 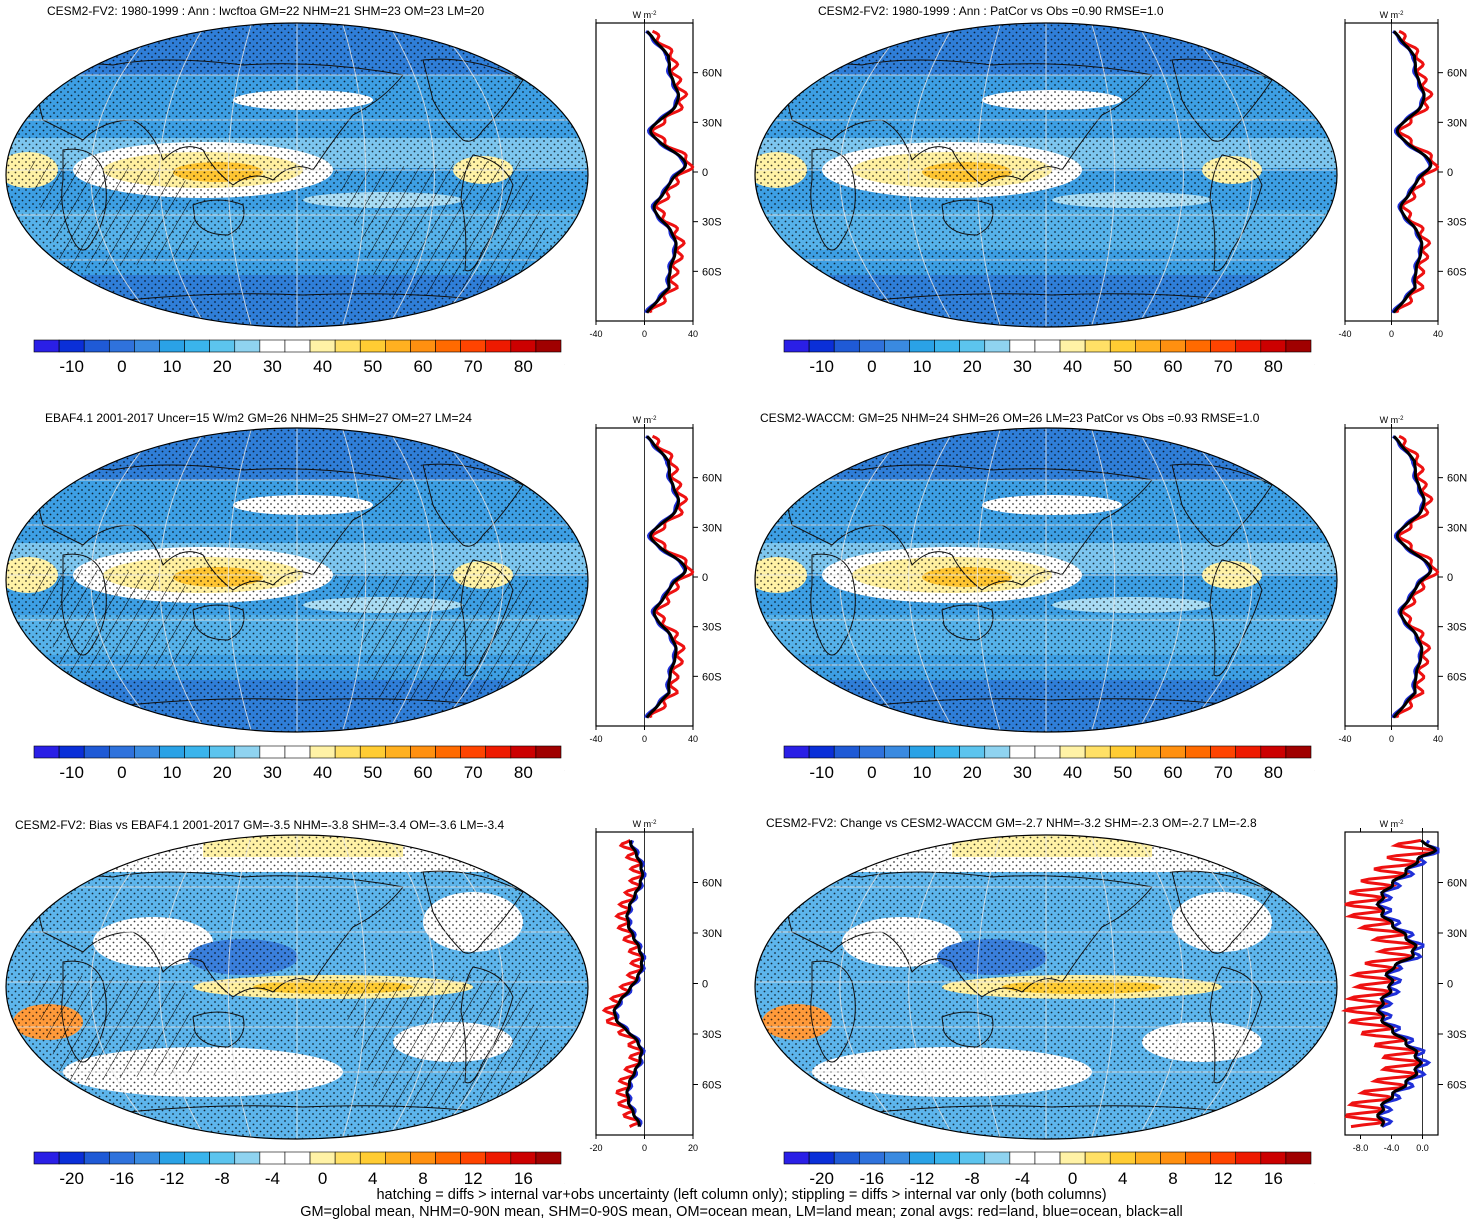 I want to click on map-panel-p1, so click(x=297, y=175).